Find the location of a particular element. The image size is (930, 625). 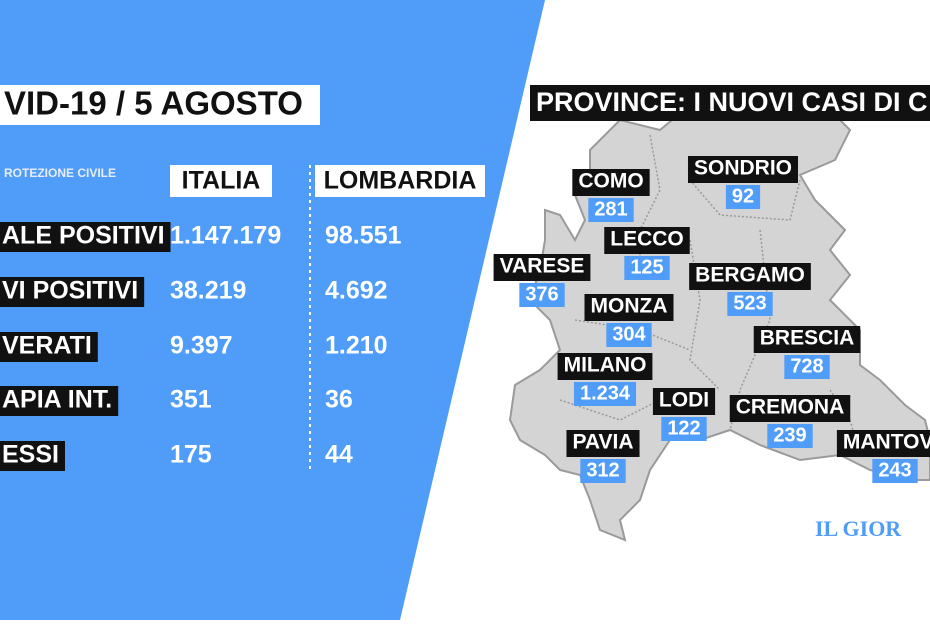

province-name: BERGAMO is located at coordinates (750, 275).